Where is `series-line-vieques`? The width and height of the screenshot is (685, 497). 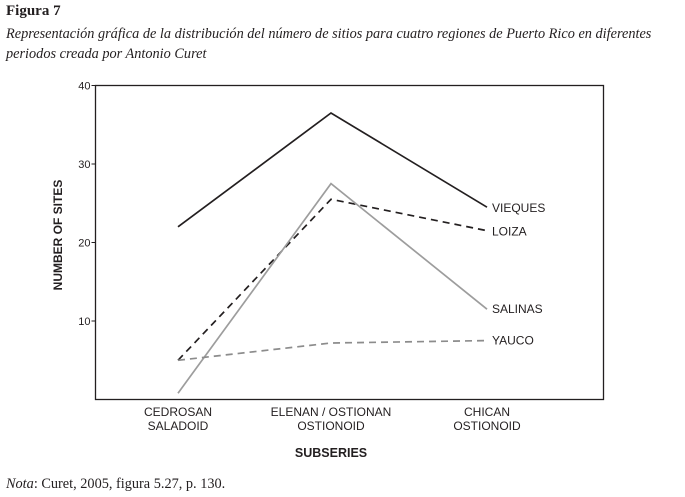 series-line-vieques is located at coordinates (332, 169).